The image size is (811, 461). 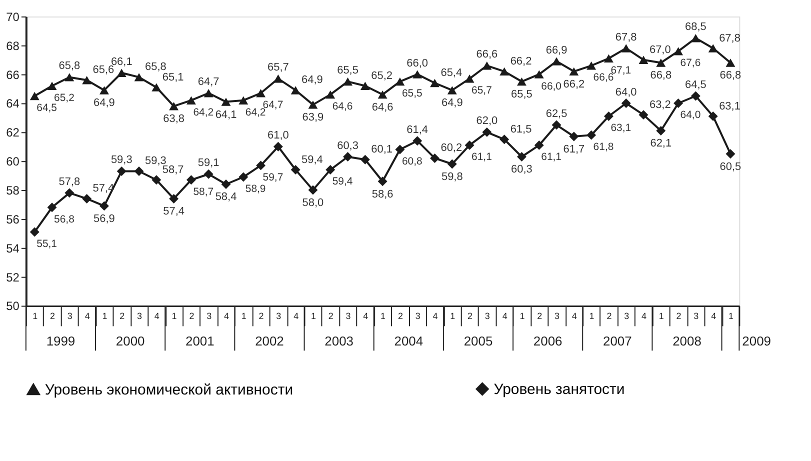 What do you see at coordinates (574, 84) in the screenshot?
I see `data-label: 66,2` at bounding box center [574, 84].